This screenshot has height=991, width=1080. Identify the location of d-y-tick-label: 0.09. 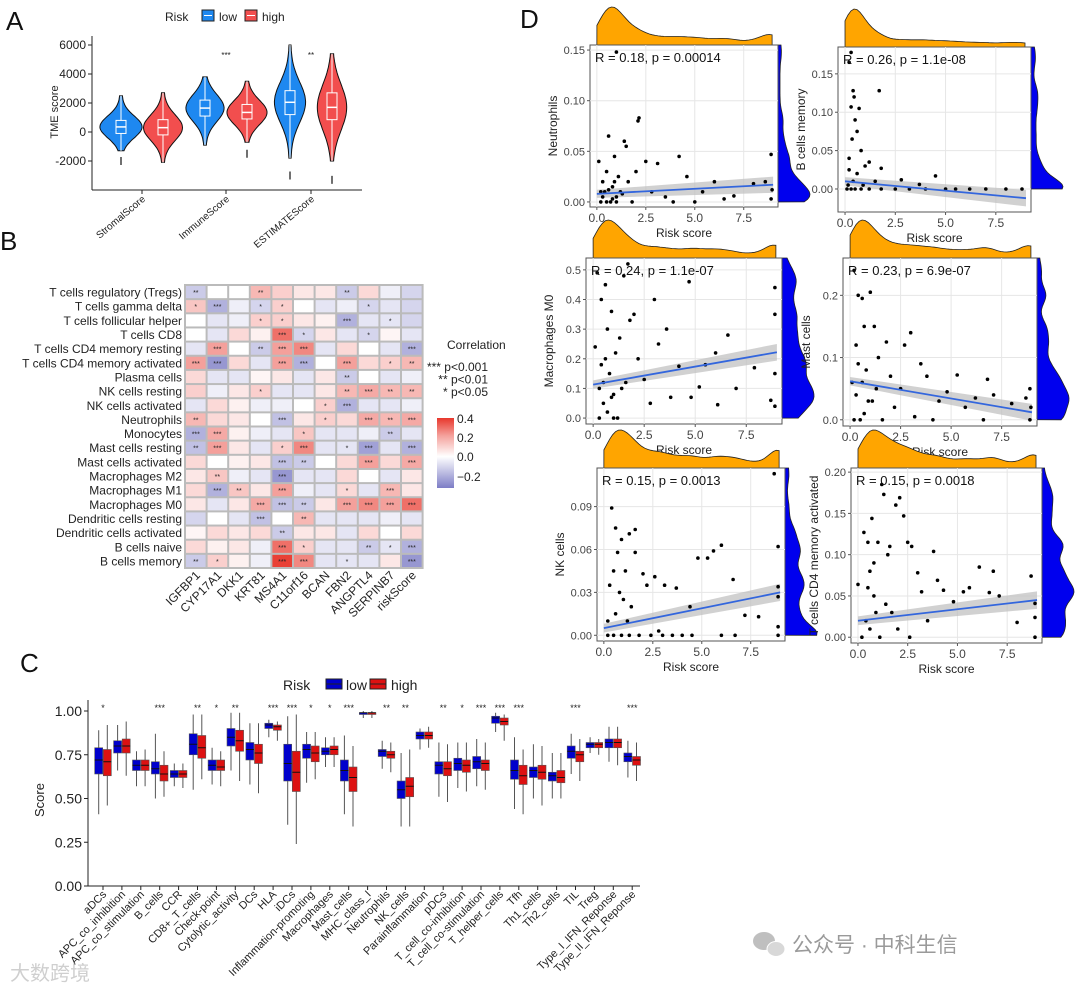
(581, 508).